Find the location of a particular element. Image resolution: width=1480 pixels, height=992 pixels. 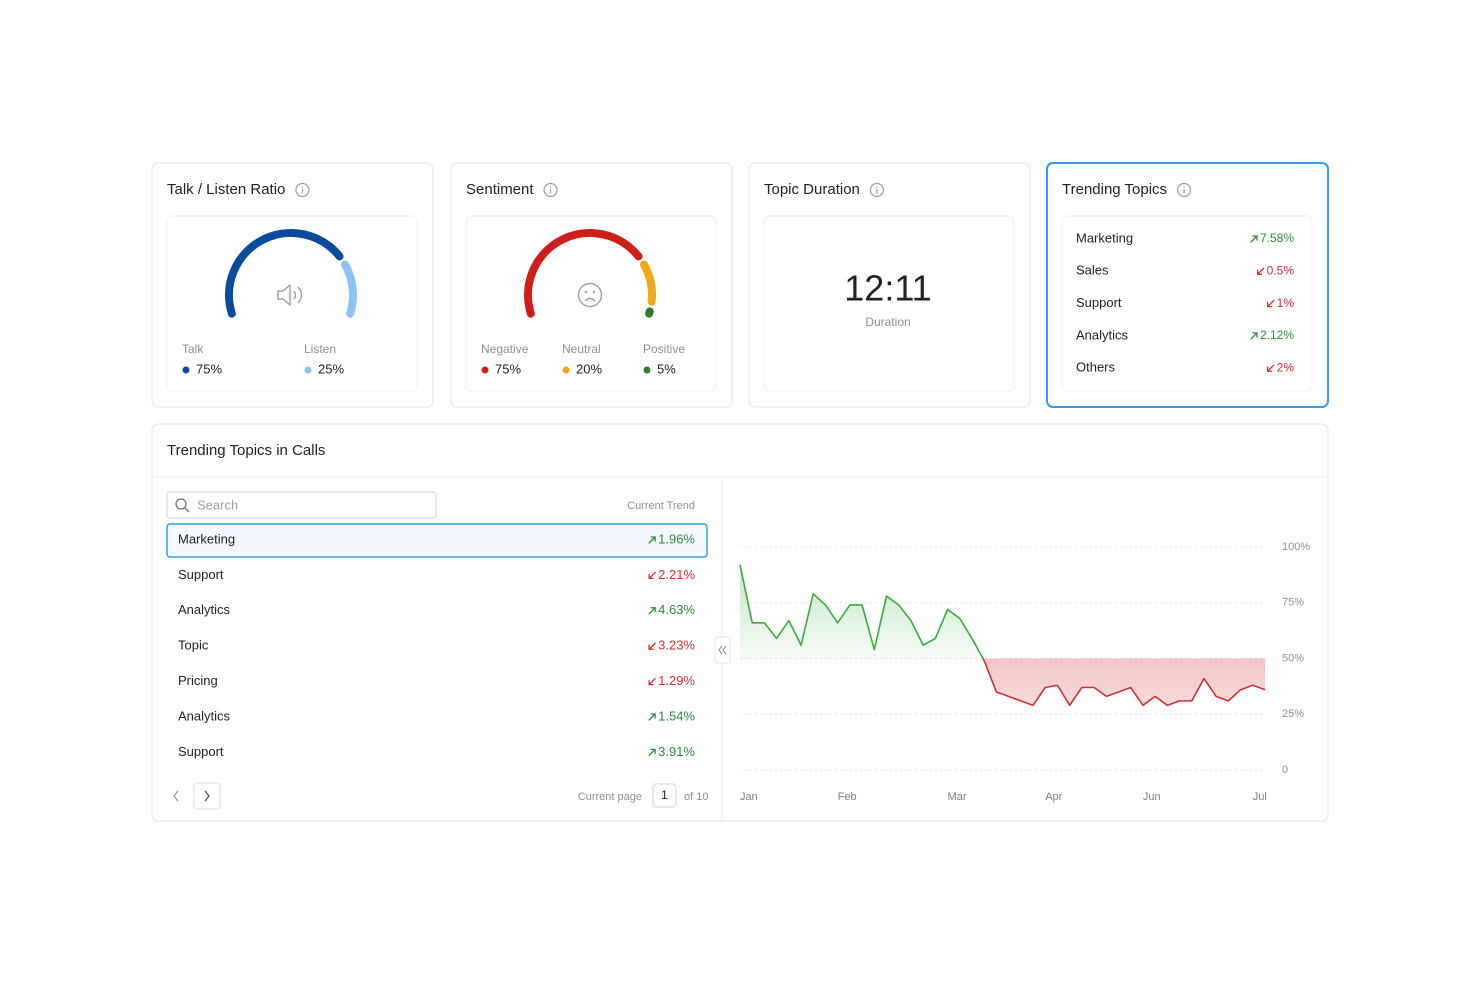

y-tick-label: 75% is located at coordinates (1293, 603).